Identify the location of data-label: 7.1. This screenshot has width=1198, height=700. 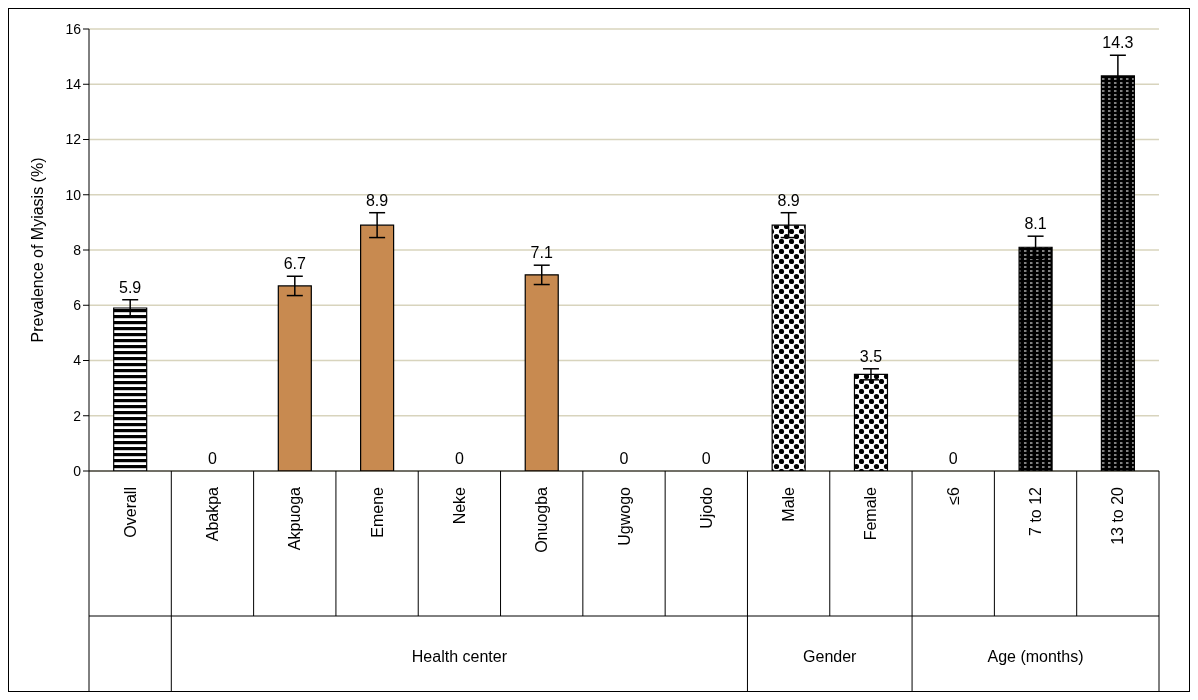
(541, 253).